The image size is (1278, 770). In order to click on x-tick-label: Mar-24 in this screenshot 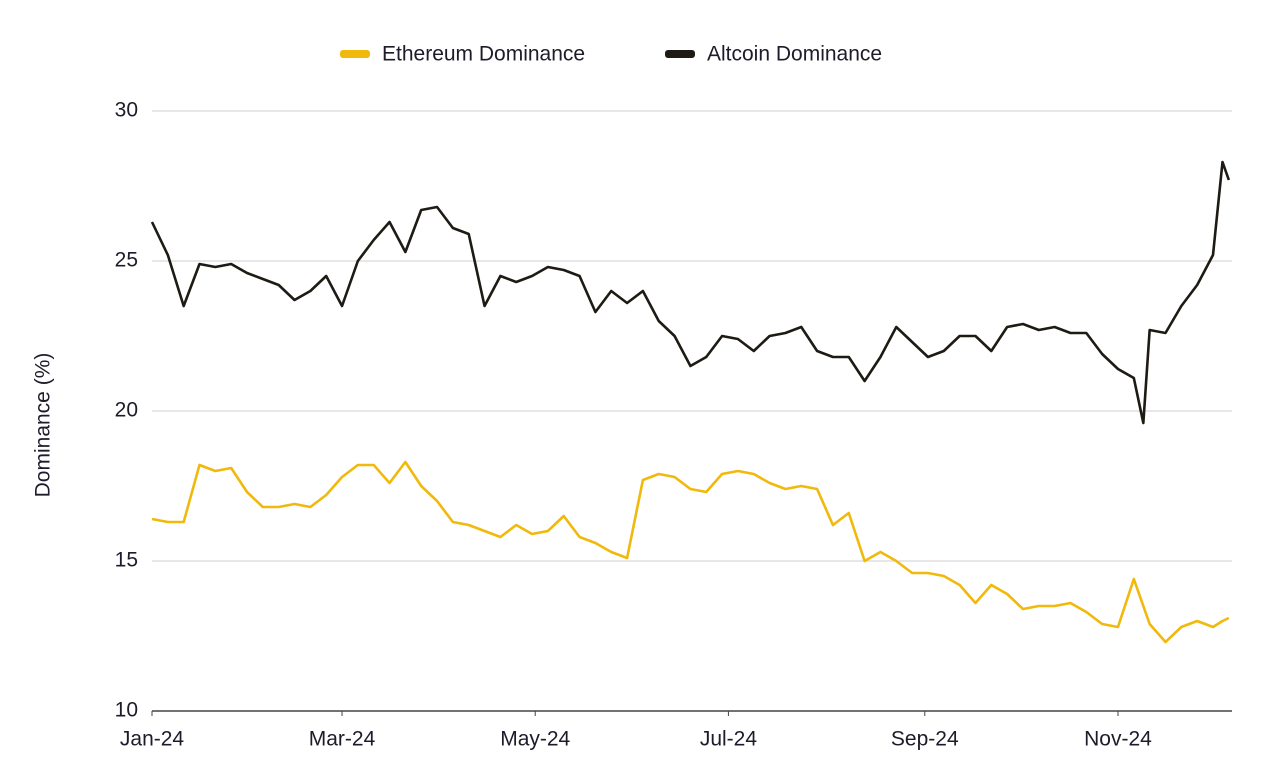, I will do `click(342, 739)`.